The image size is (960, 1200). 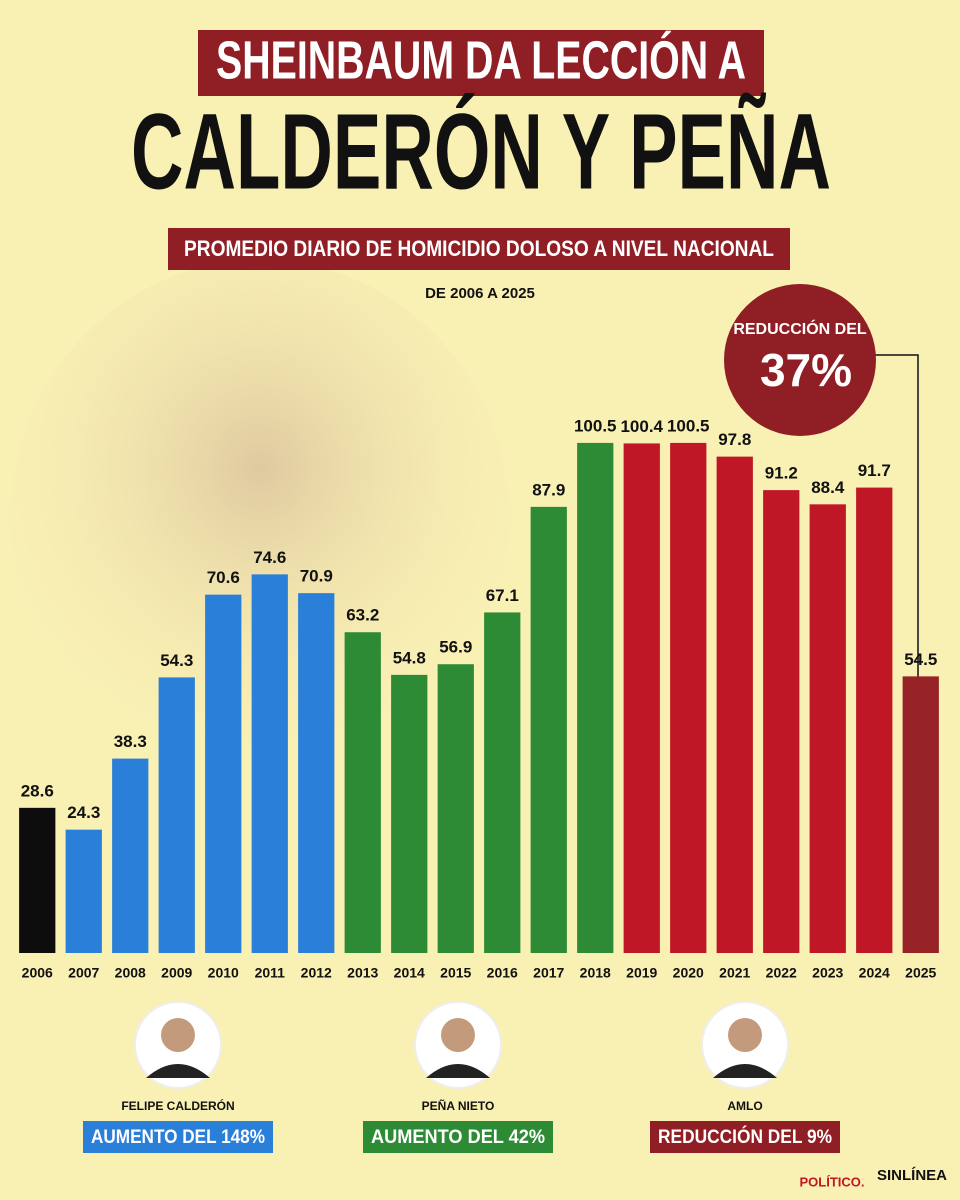 I want to click on value-label: 38.3, so click(x=130, y=741).